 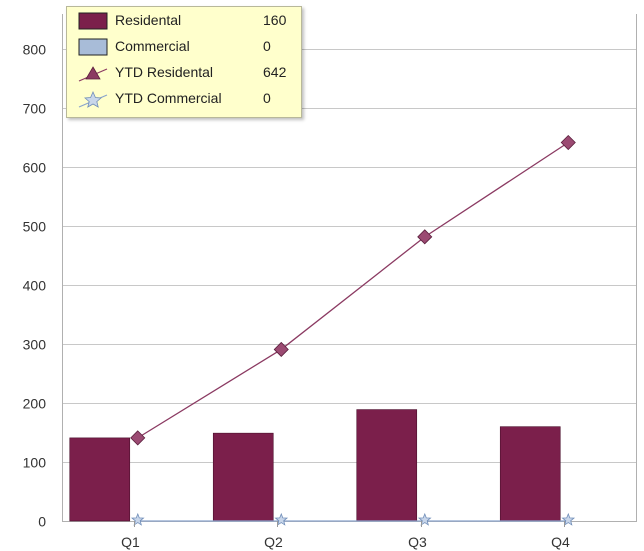 What do you see at coordinates (93, 99) in the screenshot?
I see `star-marker-icon` at bounding box center [93, 99].